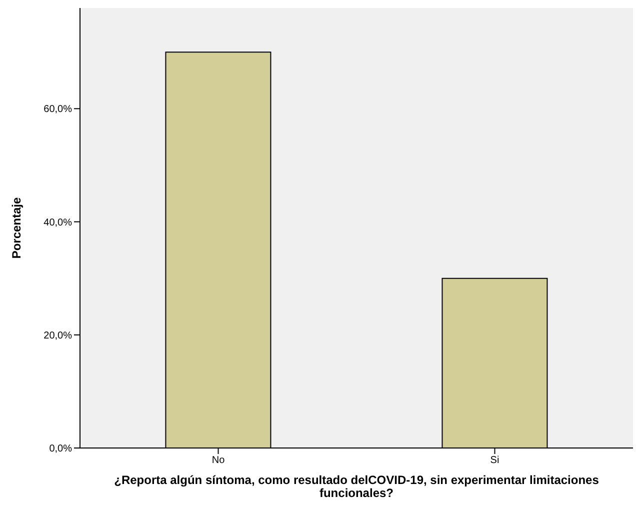  What do you see at coordinates (58, 222) in the screenshot?
I see `y-tick-label: 40,0%` at bounding box center [58, 222].